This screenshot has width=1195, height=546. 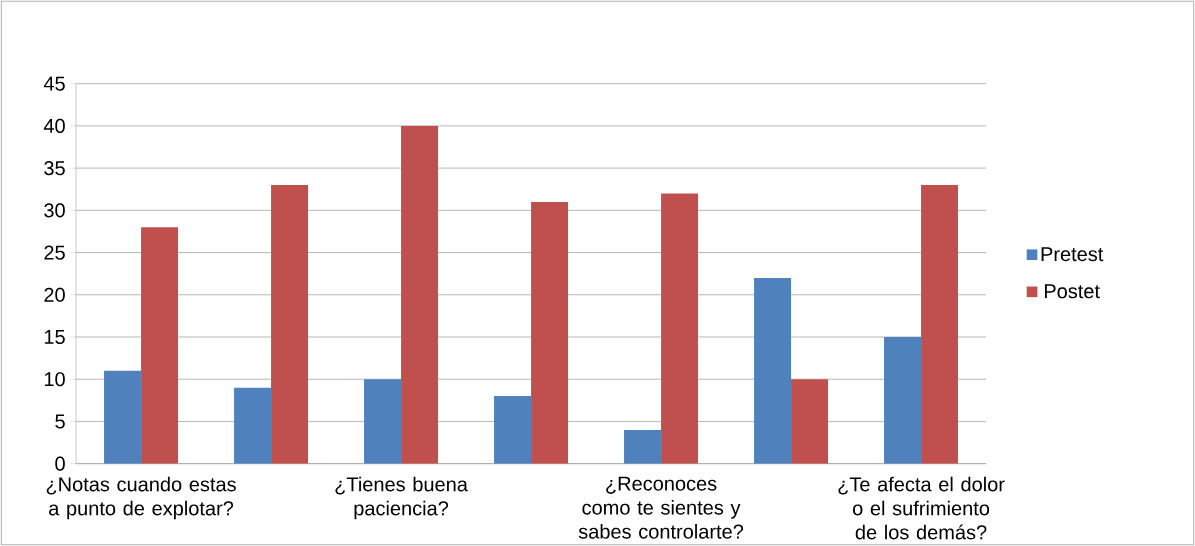 I want to click on y-tick-label: 45, so click(x=54, y=83).